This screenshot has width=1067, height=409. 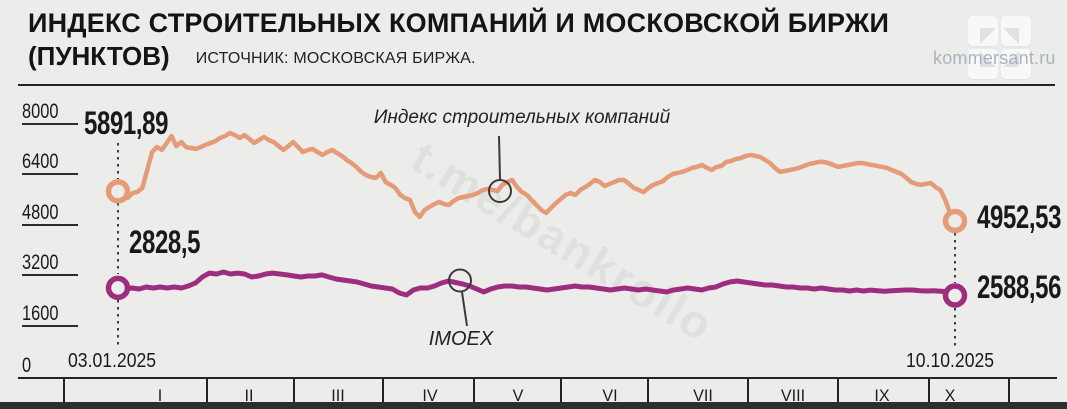 I want to click on kommersant-logo-icon, so click(x=1000, y=48).